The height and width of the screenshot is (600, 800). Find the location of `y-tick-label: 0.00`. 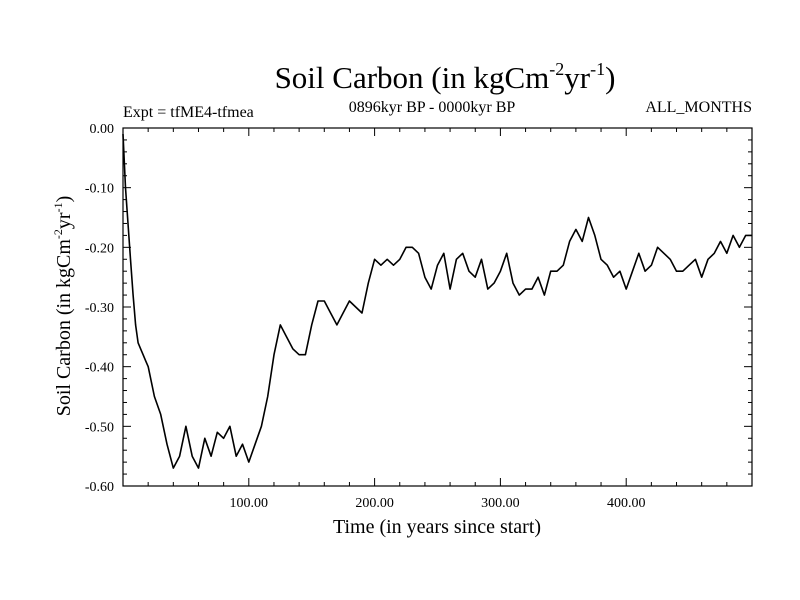

y-tick-label: 0.00 is located at coordinates (102, 129).